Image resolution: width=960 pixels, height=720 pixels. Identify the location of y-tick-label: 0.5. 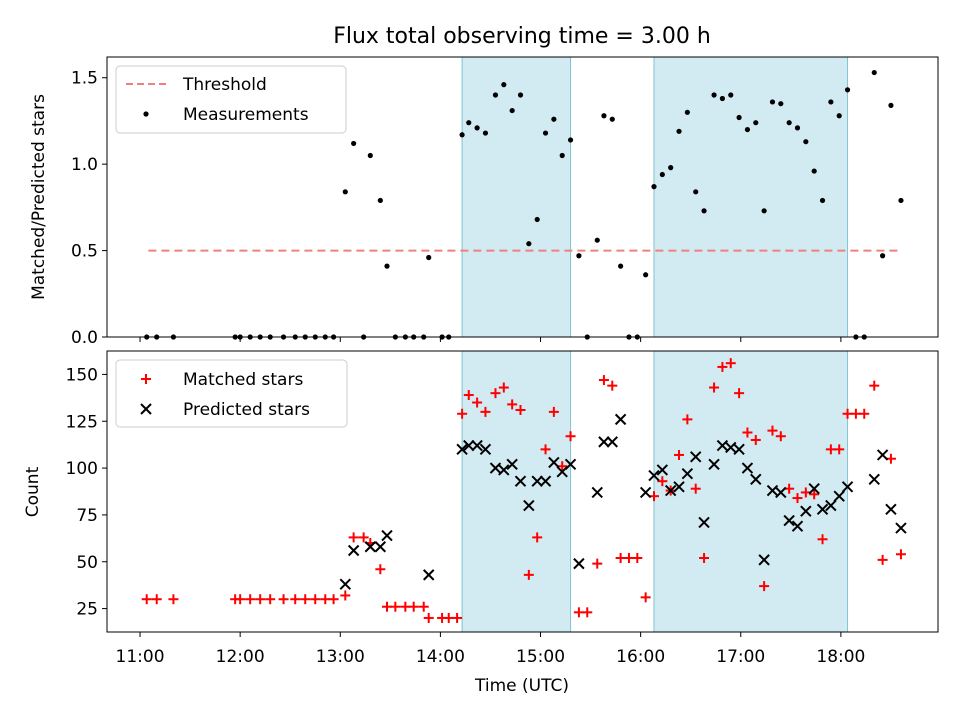
(84, 252).